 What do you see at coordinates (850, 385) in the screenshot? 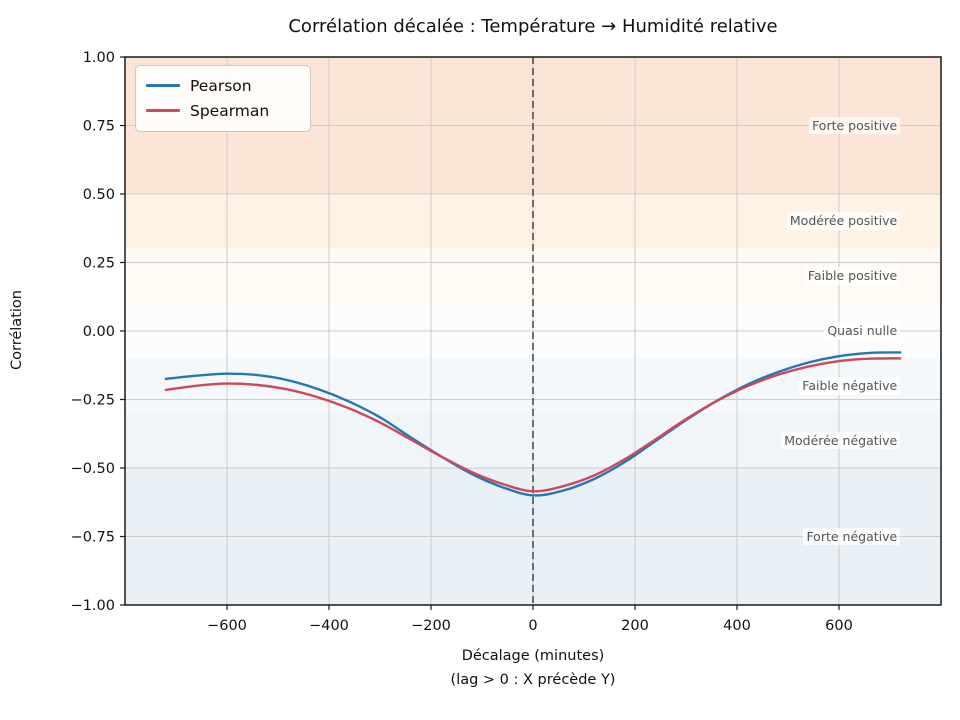
I see `zone-label: Faible négative` at bounding box center [850, 385].